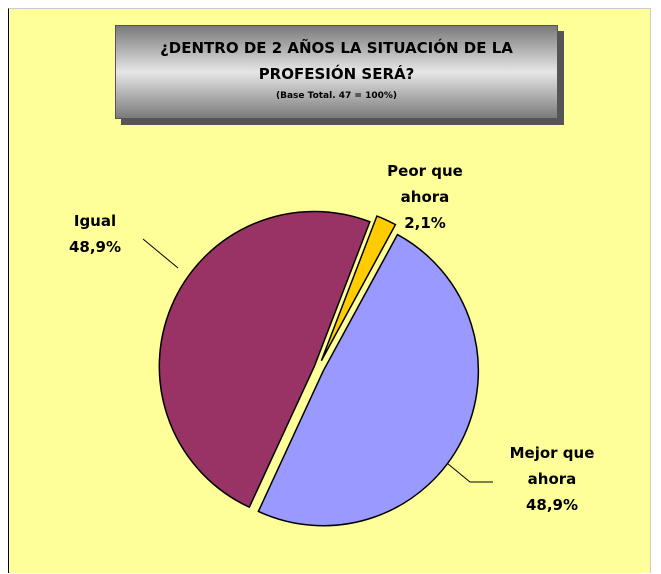 This screenshot has width=661, height=574. What do you see at coordinates (160, 253) in the screenshot?
I see `leader-line` at bounding box center [160, 253].